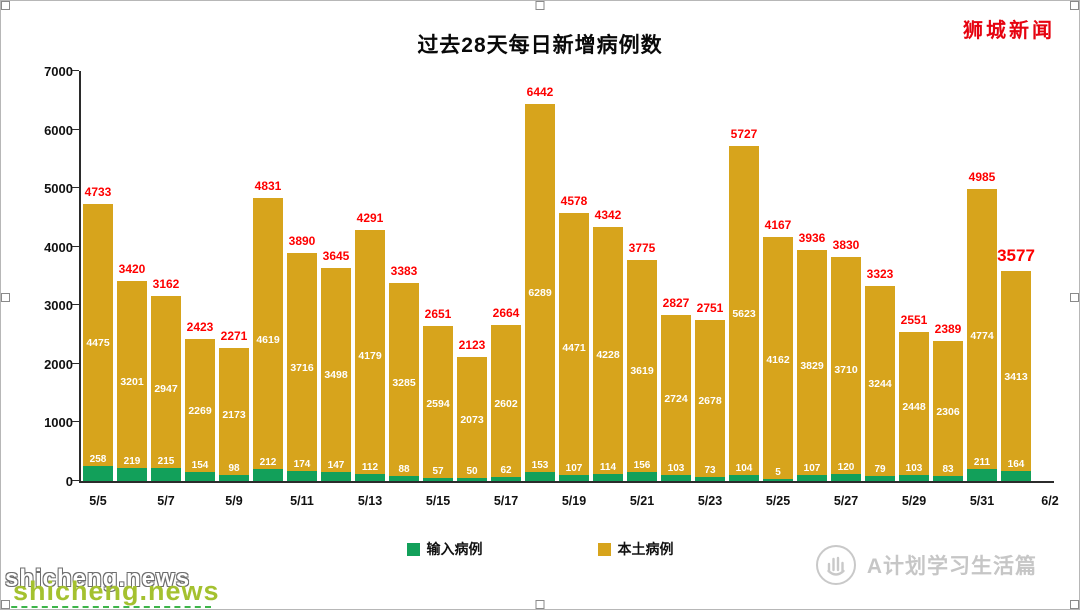  What do you see at coordinates (812, 366) in the screenshot?
I see `local-label: 3829` at bounding box center [812, 366].